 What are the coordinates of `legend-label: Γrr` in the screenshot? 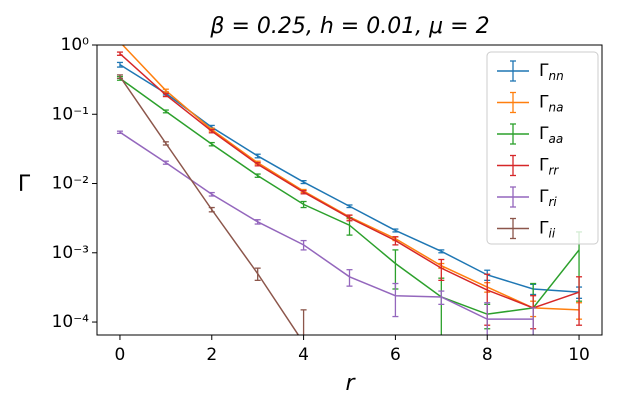 It's located at (549, 167).